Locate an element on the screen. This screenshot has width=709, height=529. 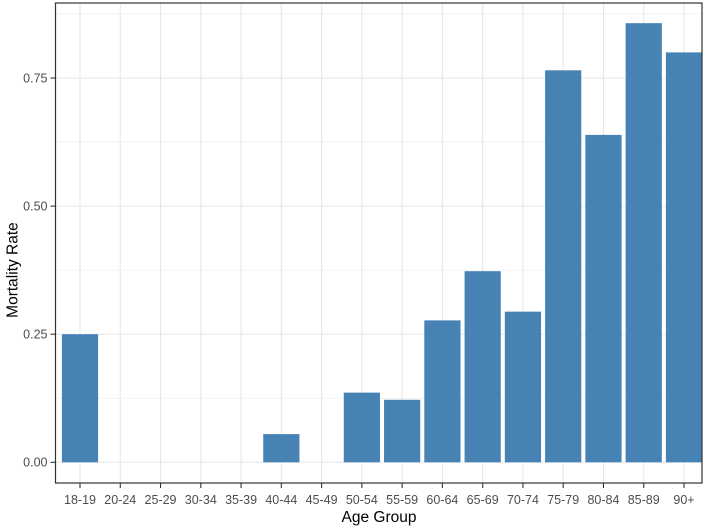
bar-90+ is located at coordinates (684, 257).